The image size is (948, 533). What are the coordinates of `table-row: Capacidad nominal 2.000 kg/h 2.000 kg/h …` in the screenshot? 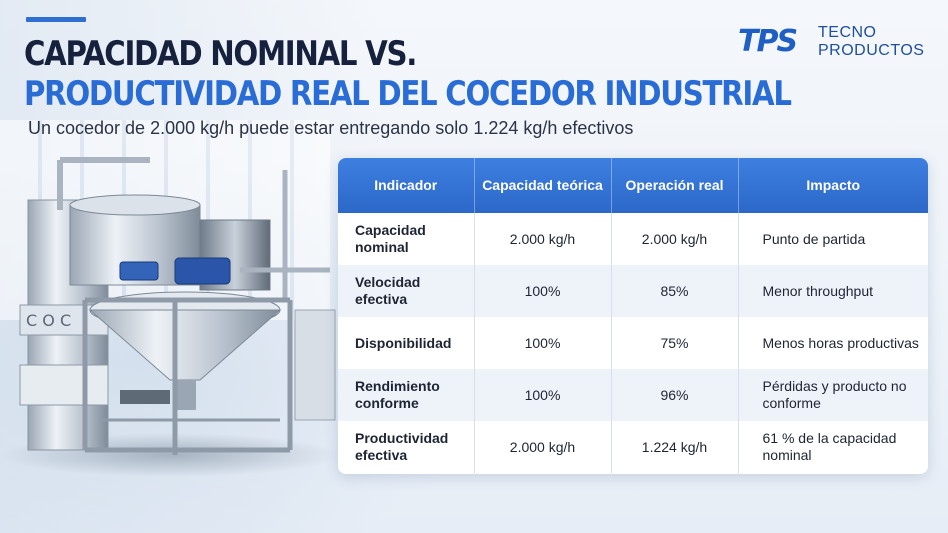 It's located at (633, 239).